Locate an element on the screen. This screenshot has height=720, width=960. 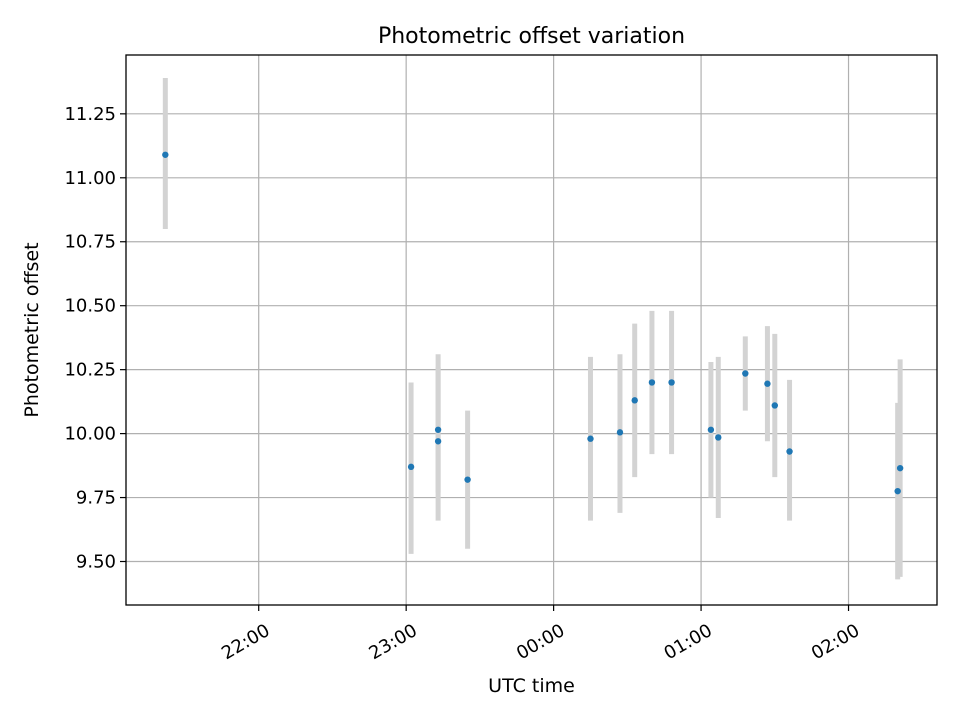
chart-title: Photometric offset variation is located at coordinates (531, 36).